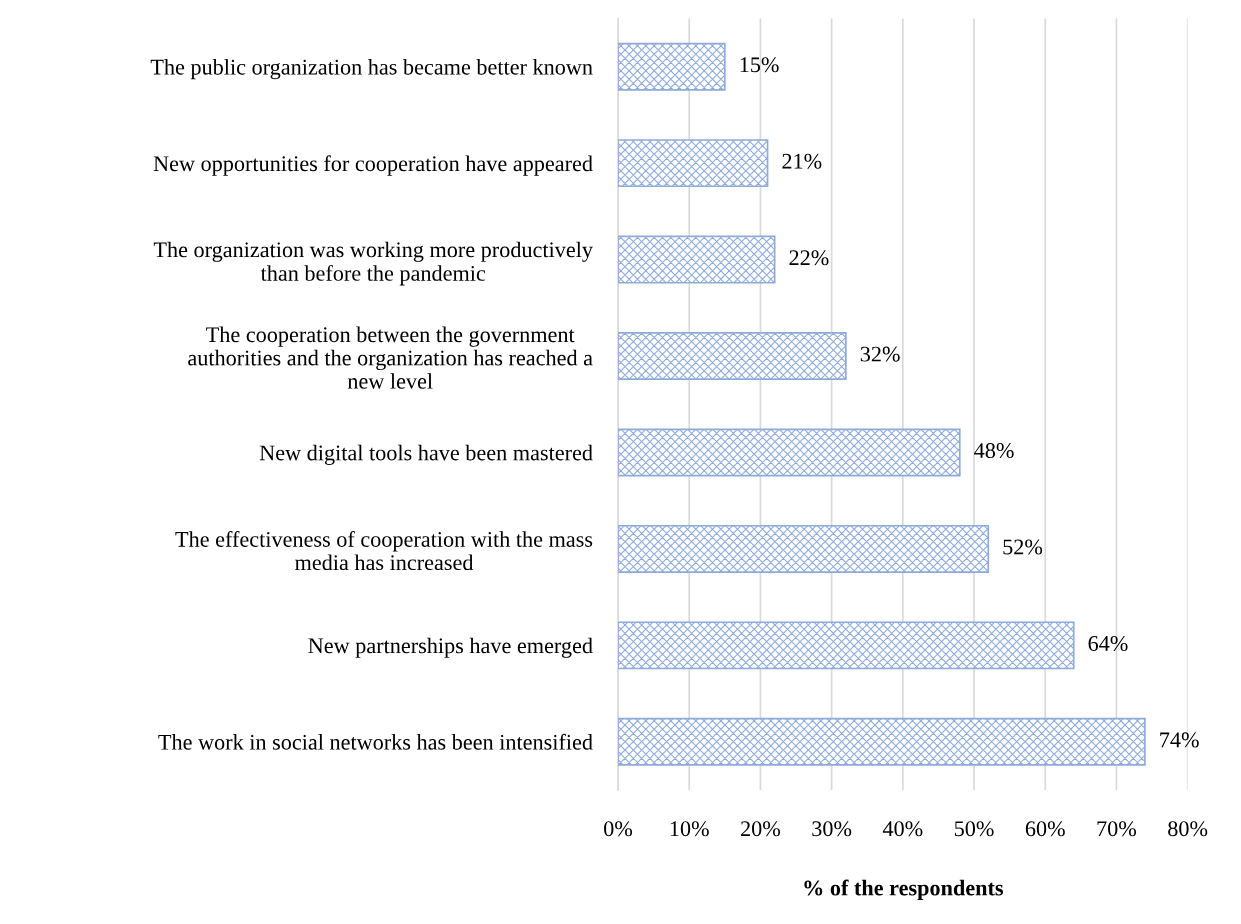  What do you see at coordinates (902, 829) in the screenshot?
I see `x-tick-label: 40%` at bounding box center [902, 829].